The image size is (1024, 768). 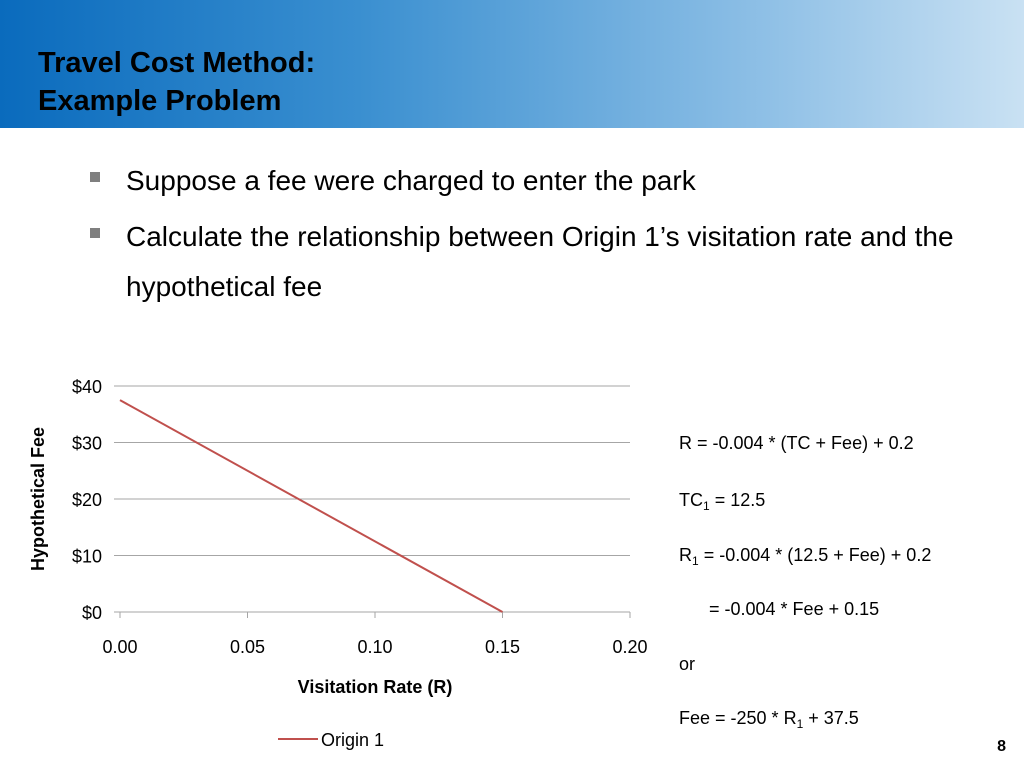 What do you see at coordinates (737, 500) in the screenshot?
I see `equation-text: = 12.5` at bounding box center [737, 500].